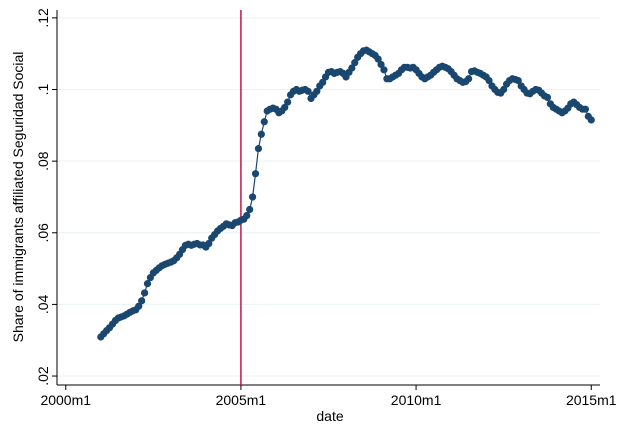  Describe the element at coordinates (591, 400) in the screenshot. I see `x-tick-label: 2015m1` at that location.